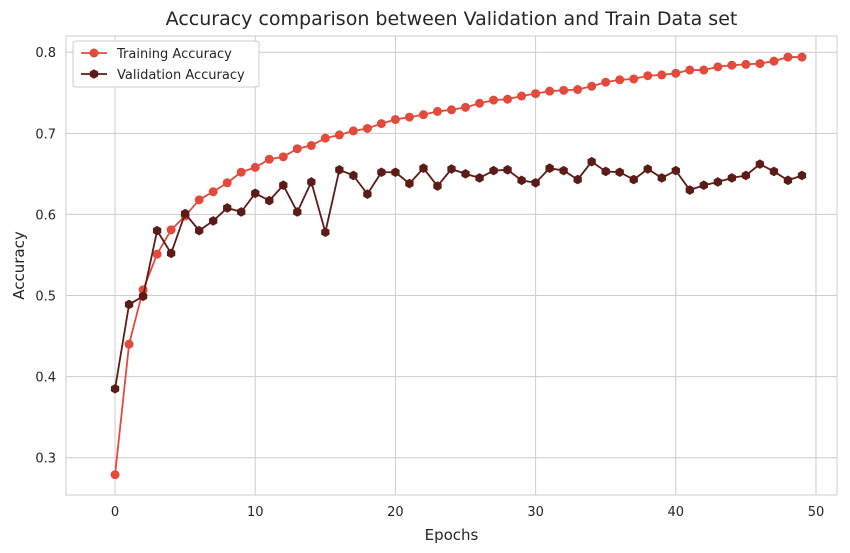  What do you see at coordinates (45, 134) in the screenshot?
I see `y-tick-label: 0.7` at bounding box center [45, 134].